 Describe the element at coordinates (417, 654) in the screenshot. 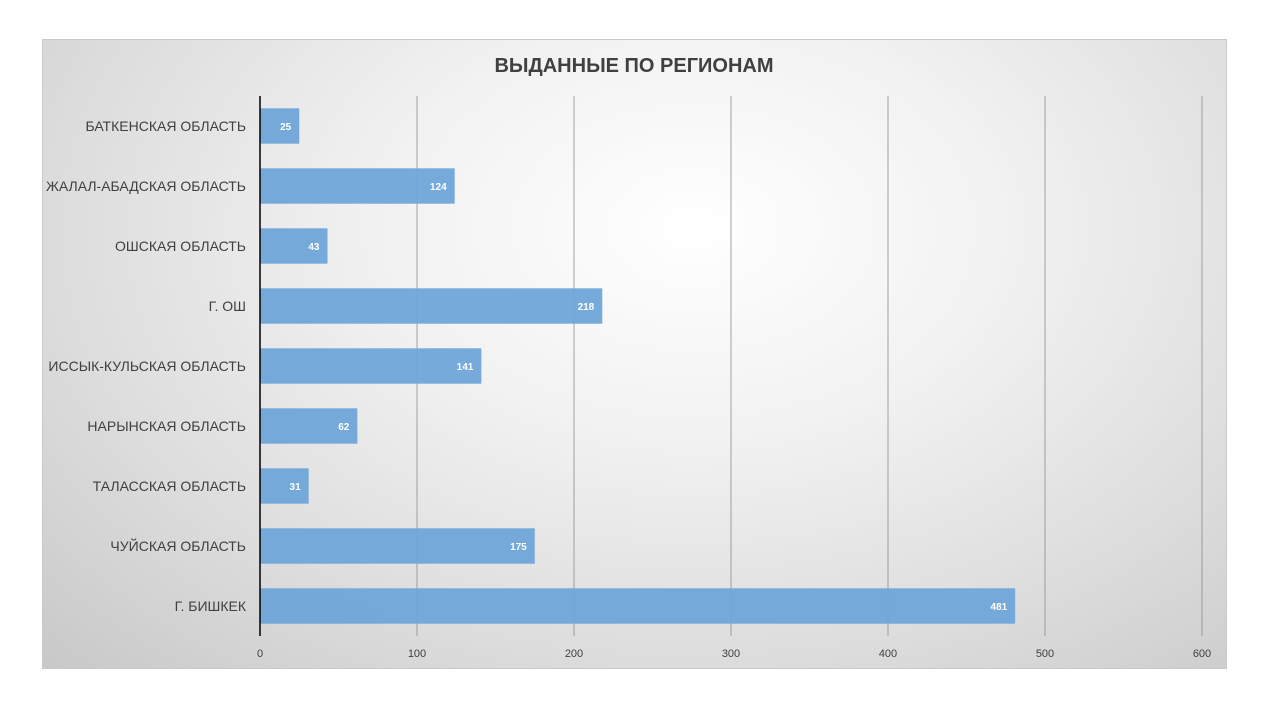

I see `x-tick-label: 100` at that location.